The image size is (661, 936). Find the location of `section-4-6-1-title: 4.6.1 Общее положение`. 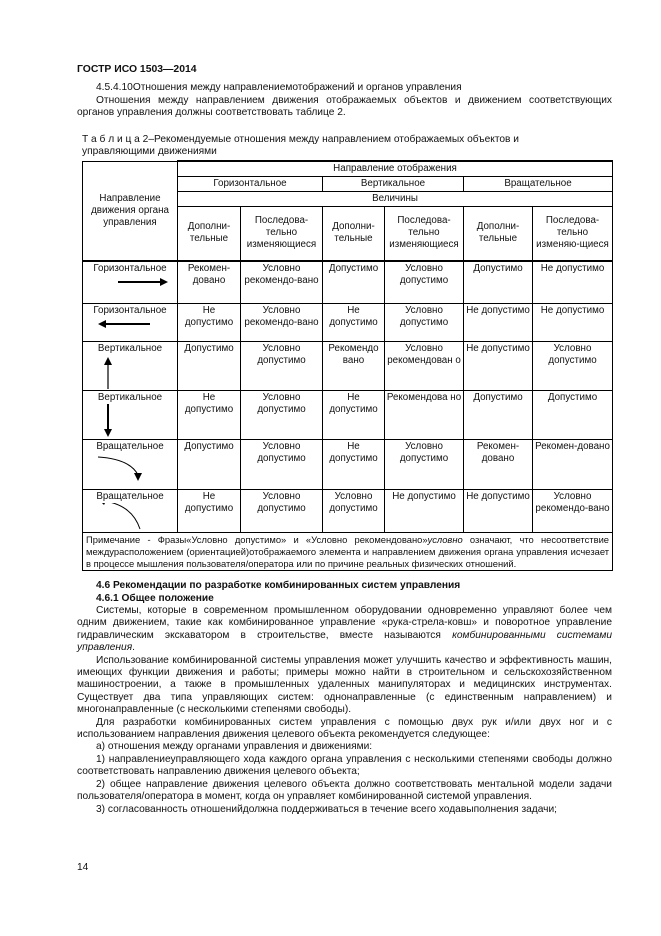

section-4-6-1-title: 4.6.1 Общее положение is located at coordinates (155, 598).